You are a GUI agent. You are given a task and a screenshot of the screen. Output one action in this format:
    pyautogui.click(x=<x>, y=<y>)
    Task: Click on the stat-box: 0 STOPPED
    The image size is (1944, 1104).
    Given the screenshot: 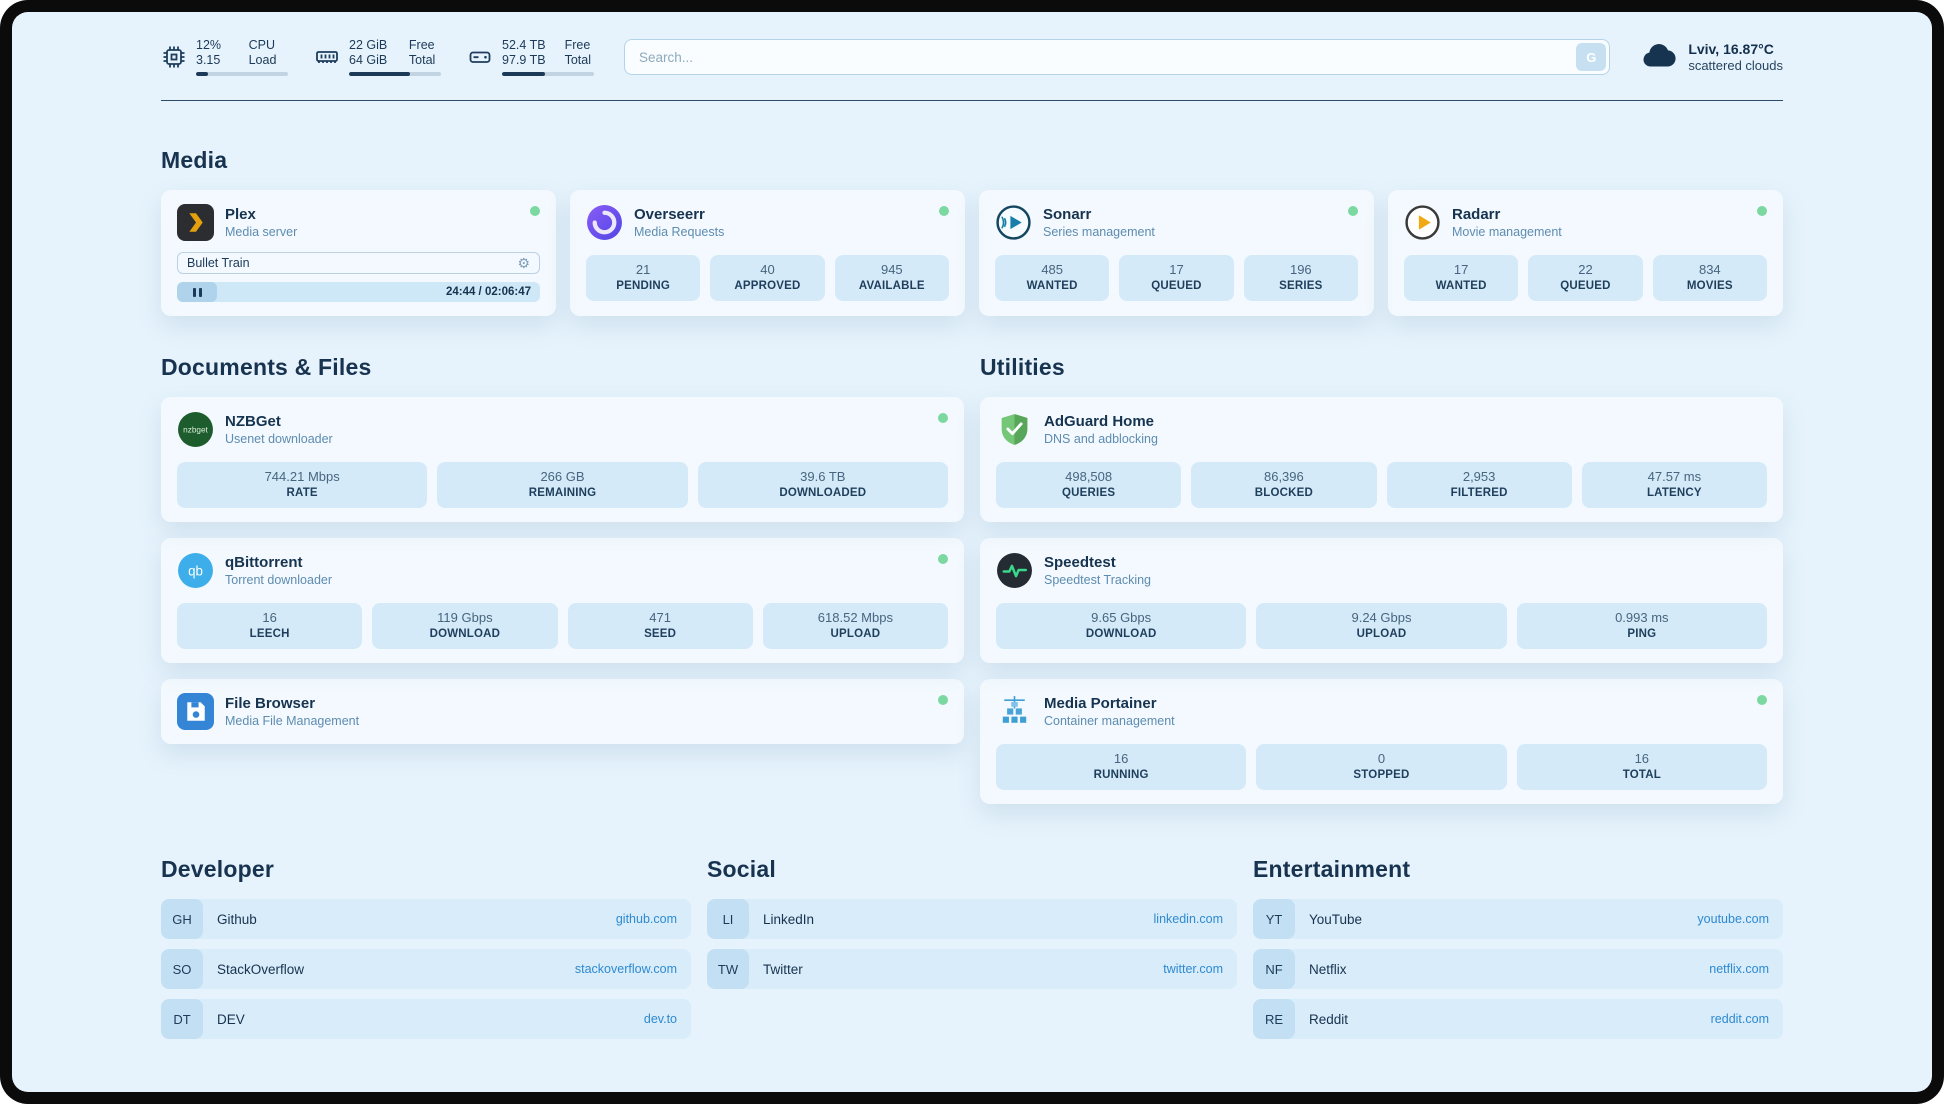 What is the action you would take?
    pyautogui.click(x=1381, y=767)
    